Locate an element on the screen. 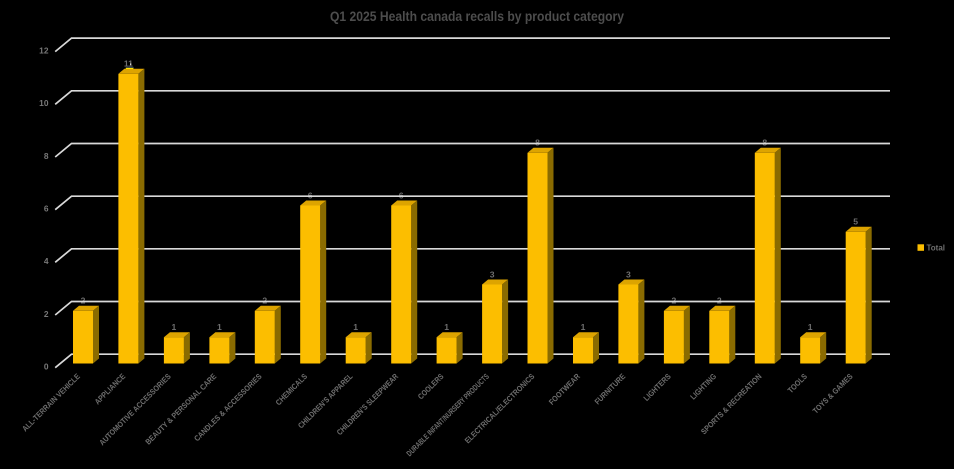 The width and height of the screenshot is (954, 469). svg-text: 10 is located at coordinates (44, 103).